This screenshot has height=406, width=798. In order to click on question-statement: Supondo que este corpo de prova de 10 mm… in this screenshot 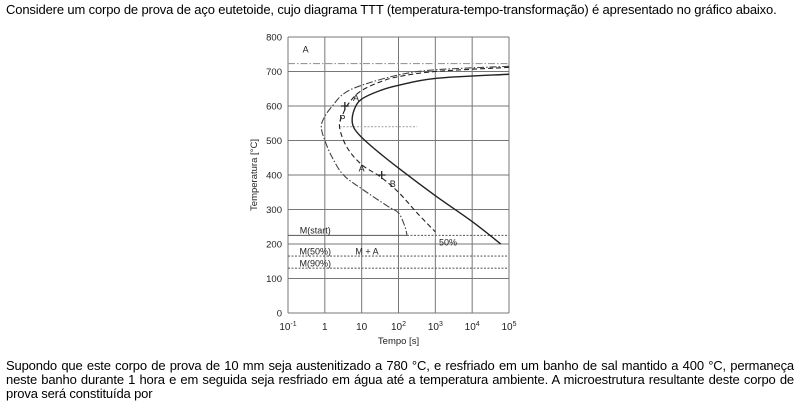, I will do `click(400, 379)`.